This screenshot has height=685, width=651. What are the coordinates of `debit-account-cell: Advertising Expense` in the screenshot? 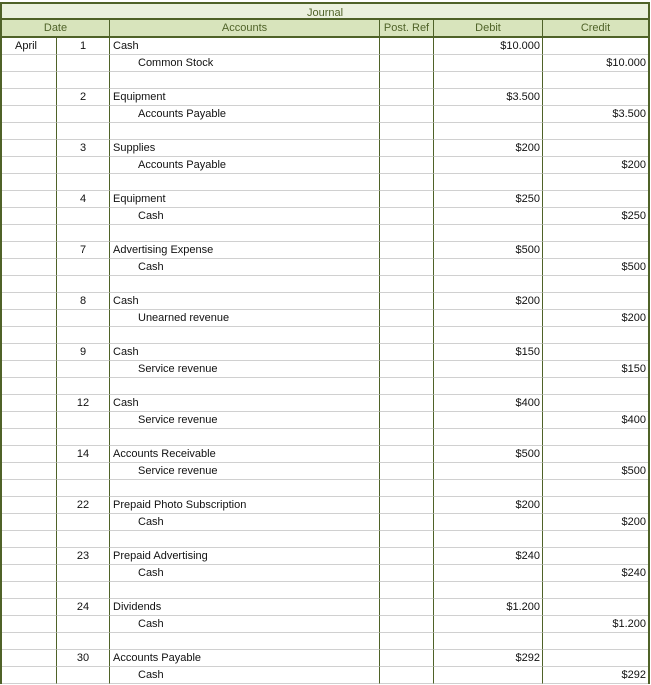 It's located at (245, 250).